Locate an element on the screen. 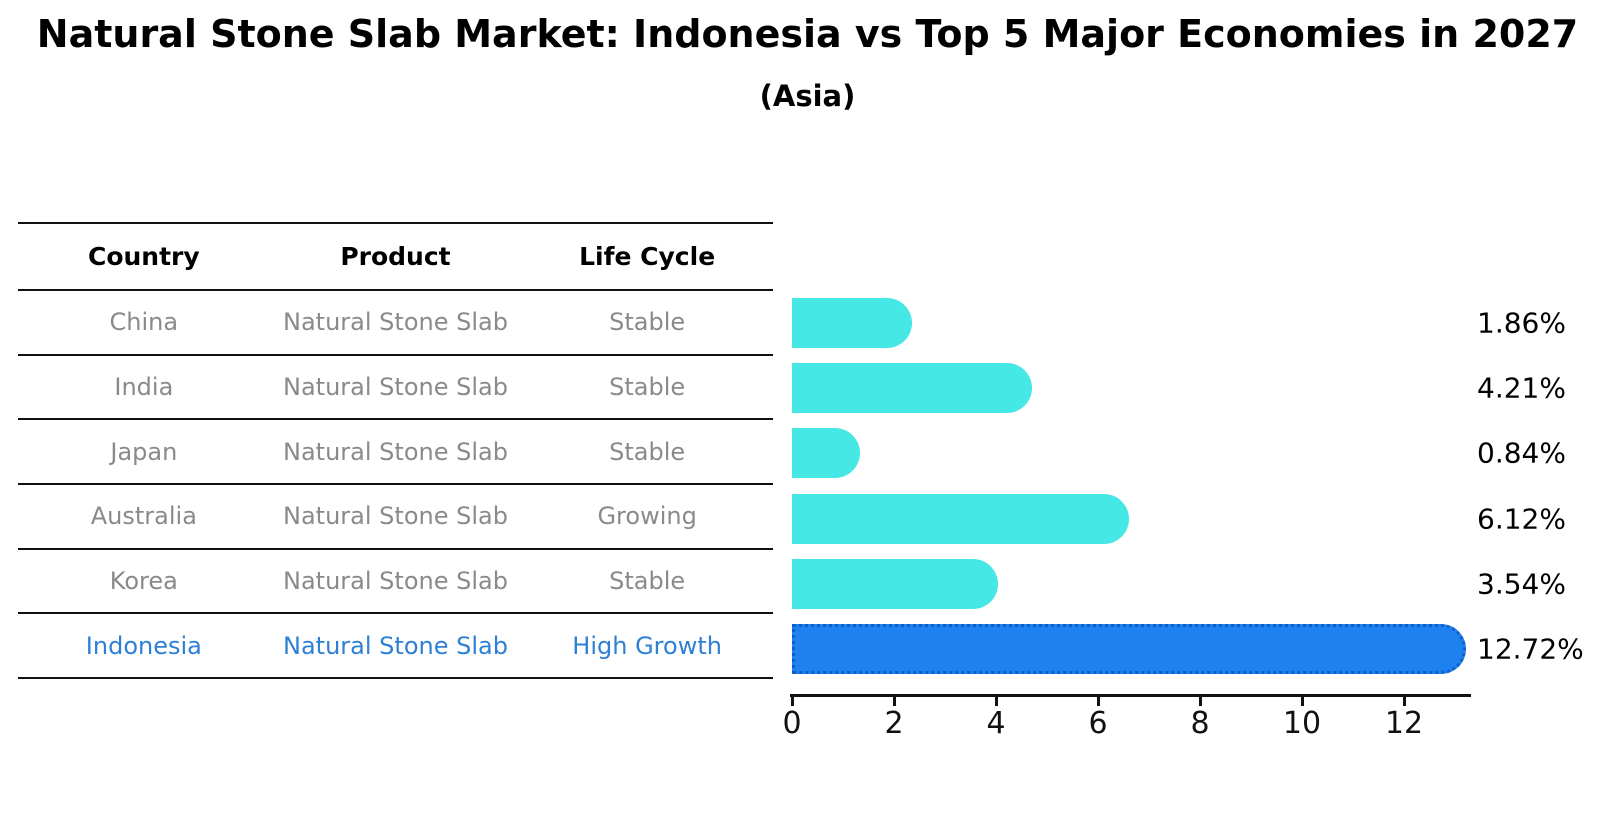 This screenshot has height=823, width=1615. table-row: Indonesia Natural Stone Slab High Growth is located at coordinates (395, 647).